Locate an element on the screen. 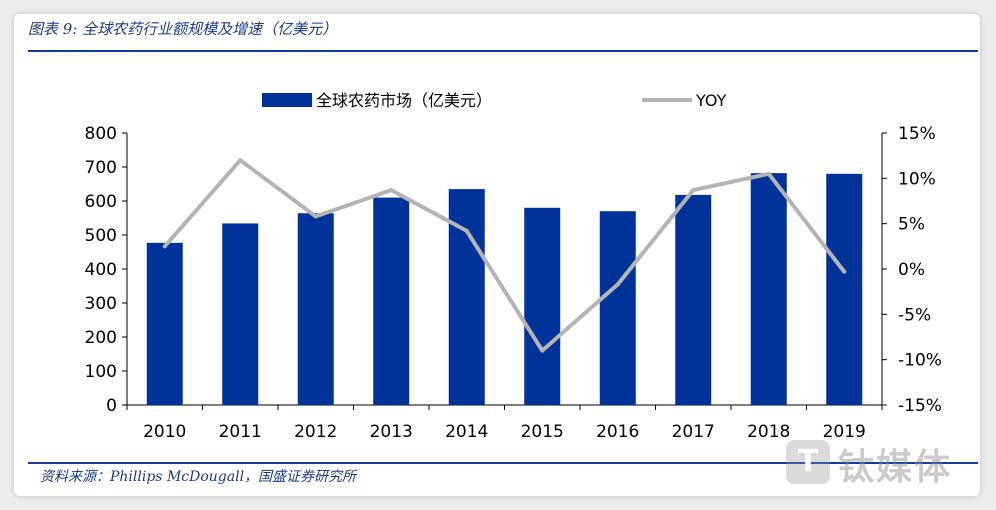 The height and width of the screenshot is (510, 996). watermark-text: 钛媒体 is located at coordinates (895, 467).